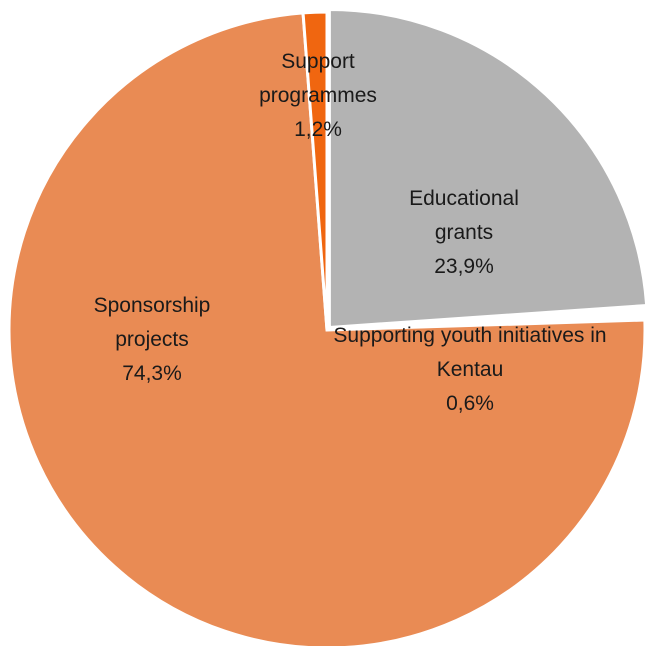  I want to click on slice-label-line: 1,2%, so click(318, 129).